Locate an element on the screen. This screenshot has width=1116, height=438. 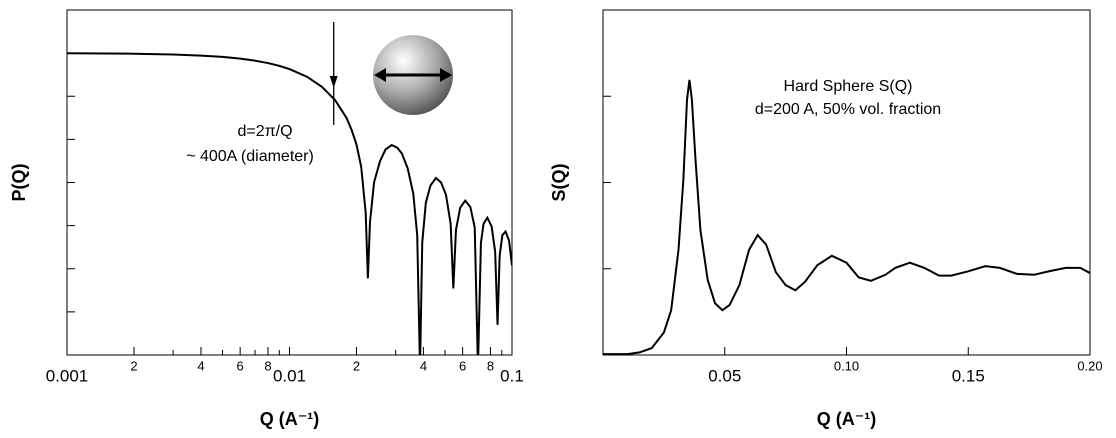
x-tick-label: 0.05 is located at coordinates (724, 375).